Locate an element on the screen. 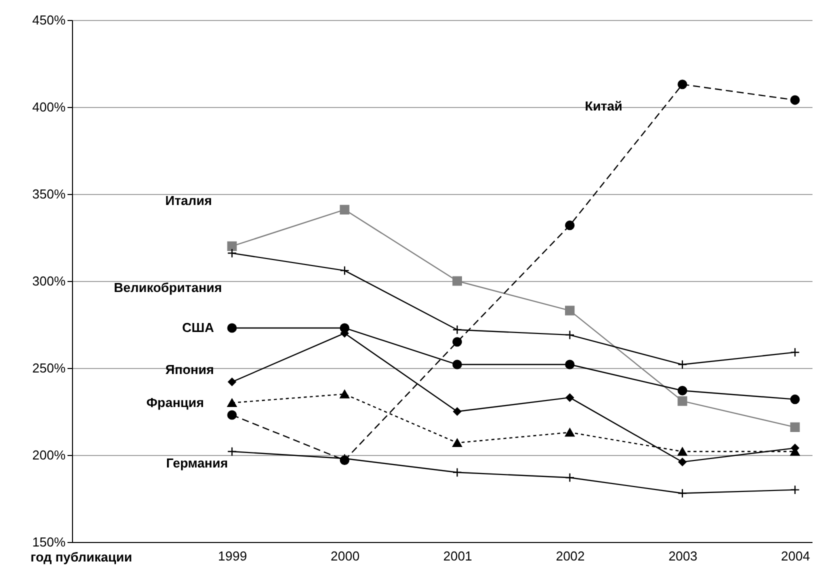  x-axis-title: год публикации is located at coordinates (81, 557).